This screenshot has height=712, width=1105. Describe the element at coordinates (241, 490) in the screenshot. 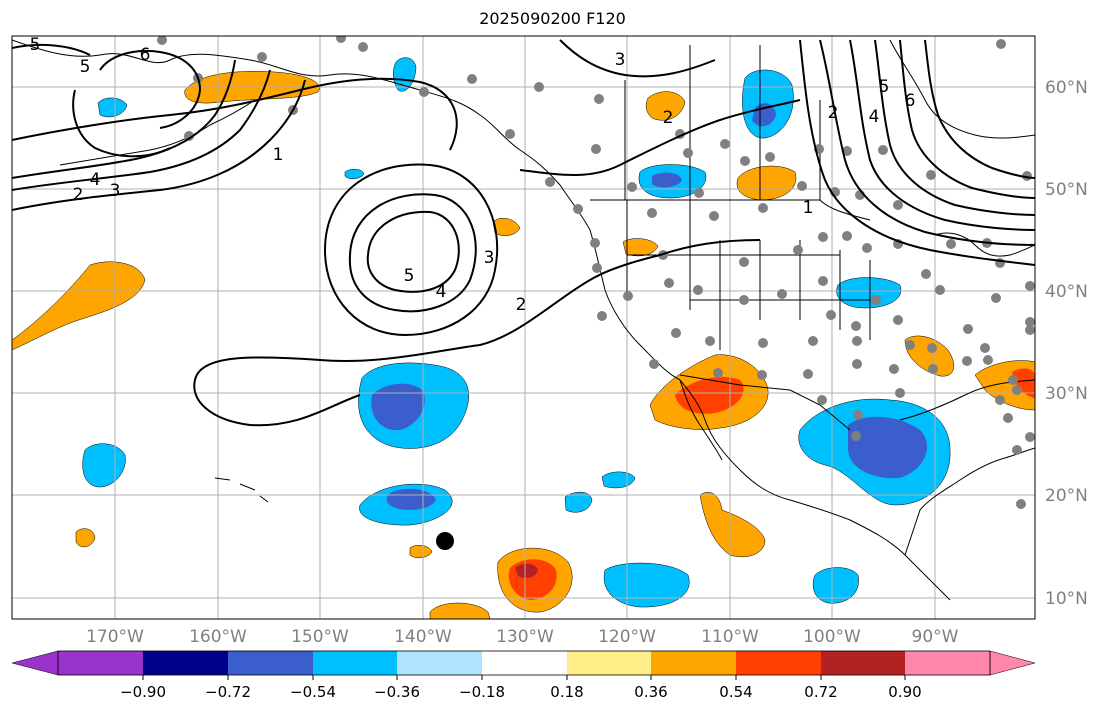

I see `hawaii` at that location.